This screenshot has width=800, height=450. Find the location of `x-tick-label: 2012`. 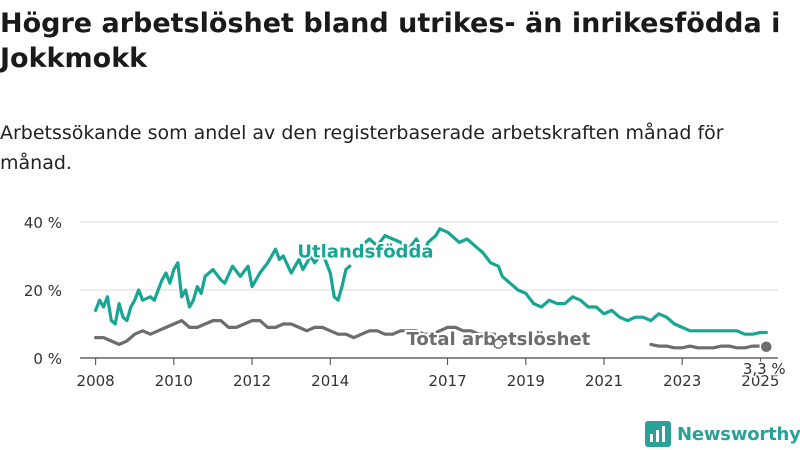

x-tick-label: 2012 is located at coordinates (252, 381).